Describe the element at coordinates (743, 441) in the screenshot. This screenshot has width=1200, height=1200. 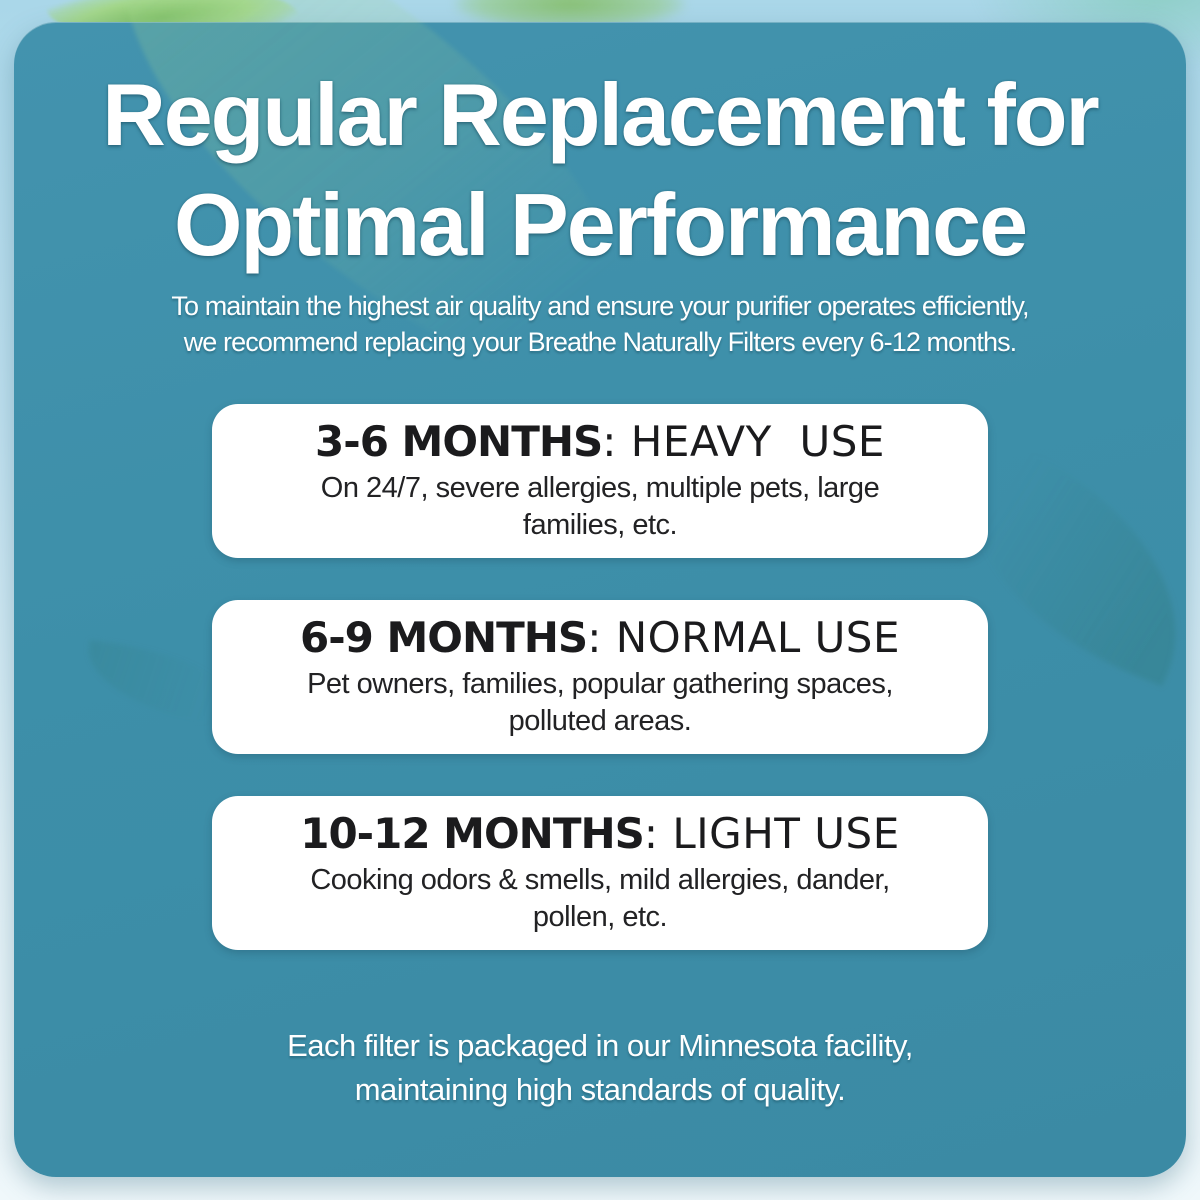
I see `card-usage-label: : HEAVY USE` at that location.